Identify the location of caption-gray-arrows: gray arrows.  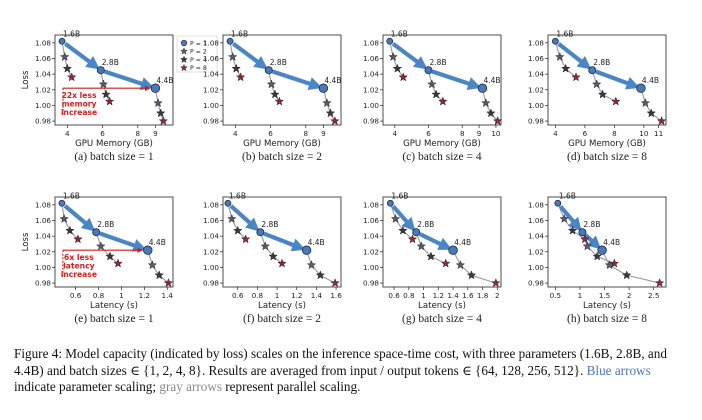
(190, 386).